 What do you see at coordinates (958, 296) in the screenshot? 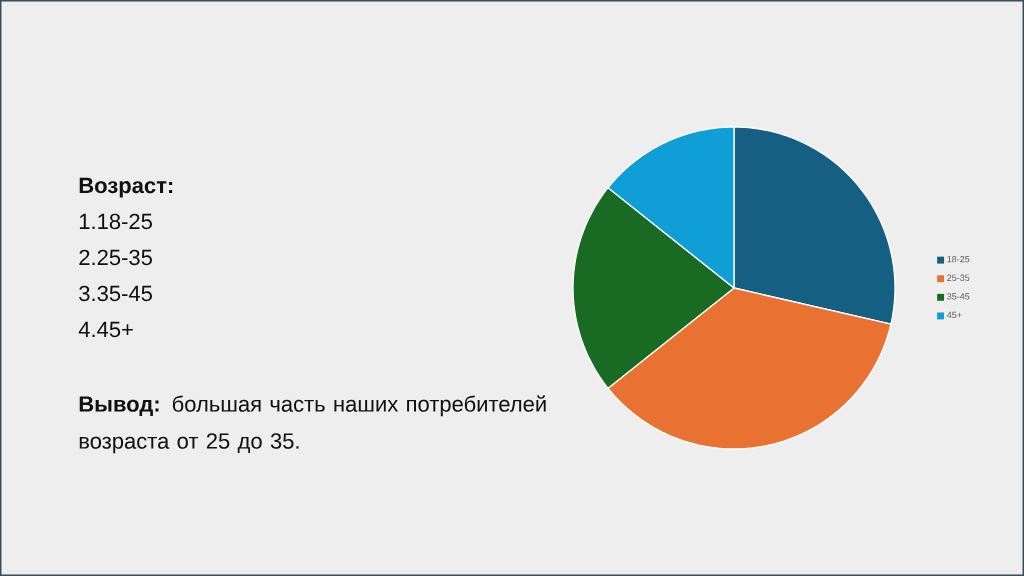
I see `legend-label: 35-45` at bounding box center [958, 296].